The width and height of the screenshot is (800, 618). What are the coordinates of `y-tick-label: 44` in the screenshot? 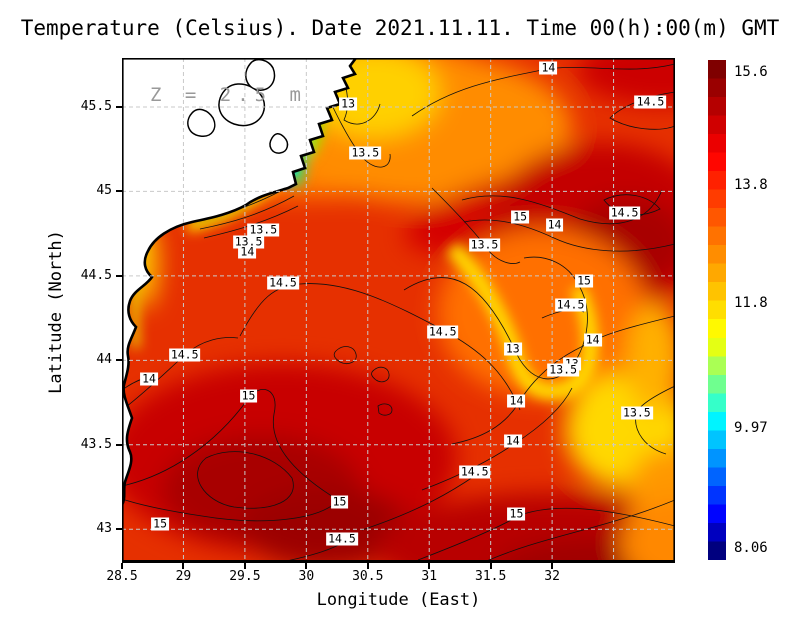 It's located at (104, 360).